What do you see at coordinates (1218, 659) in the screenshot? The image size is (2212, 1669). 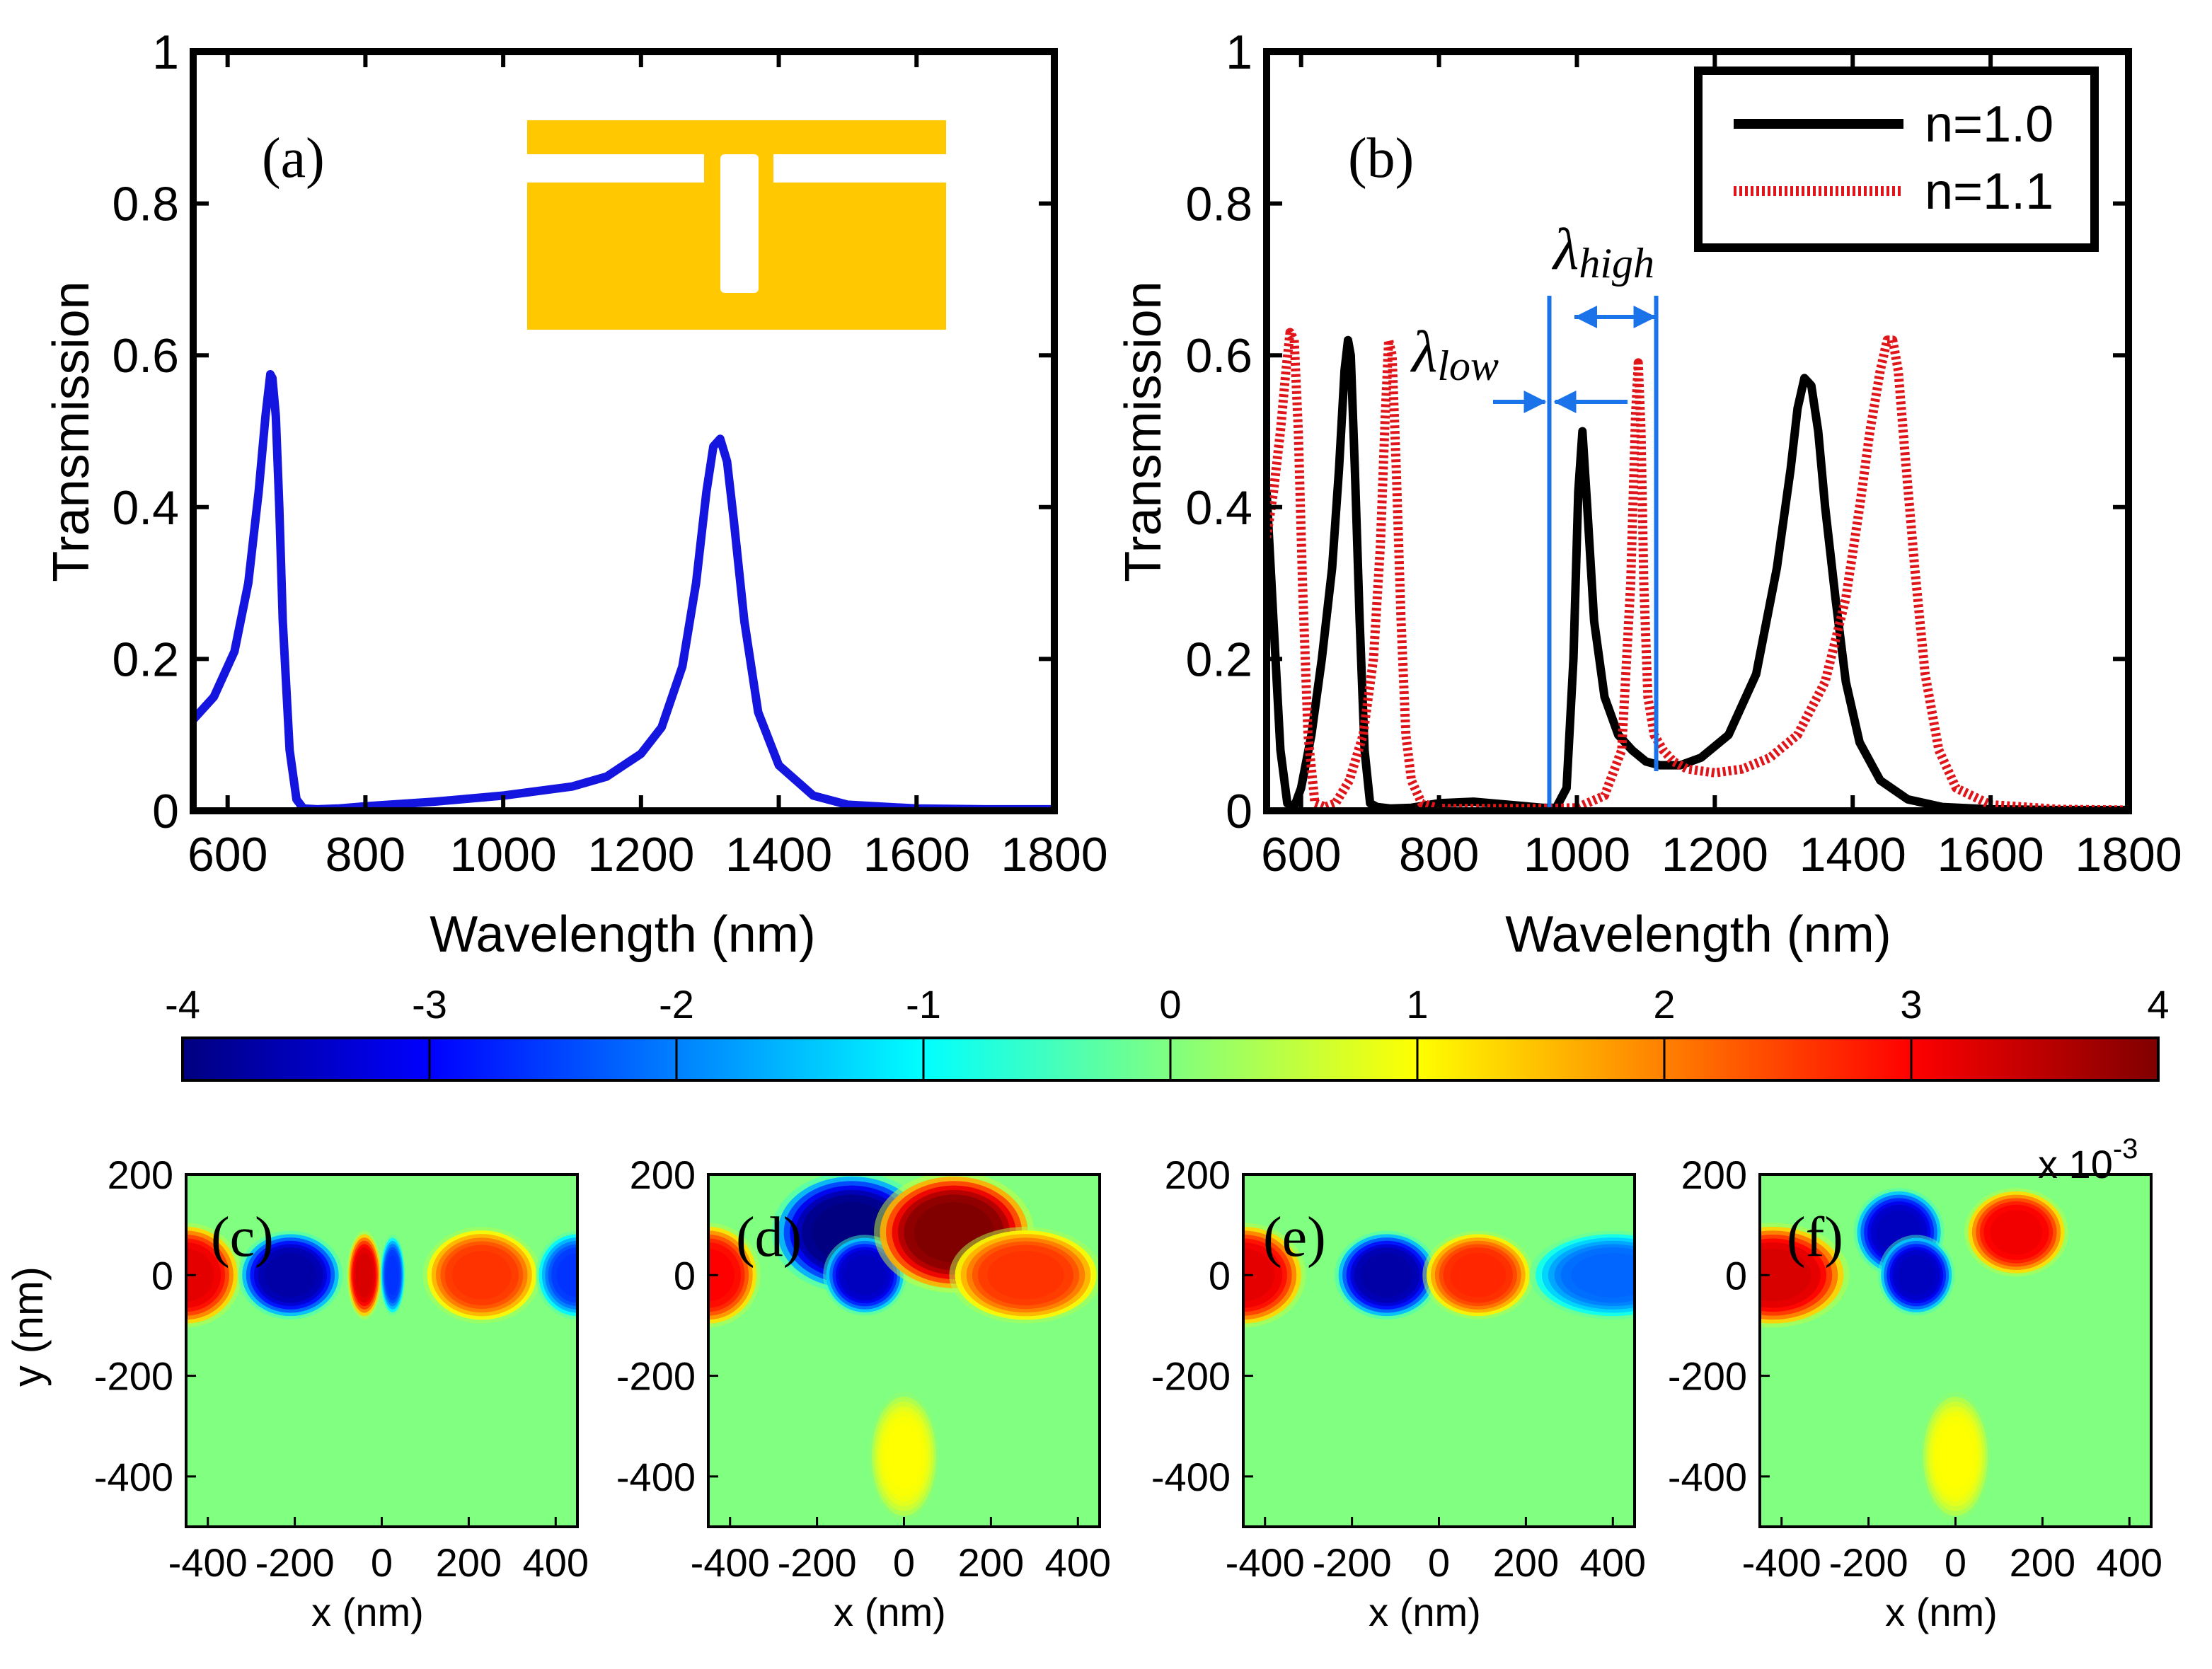 I see `ytick-label-b-1: 0.2` at bounding box center [1218, 659].